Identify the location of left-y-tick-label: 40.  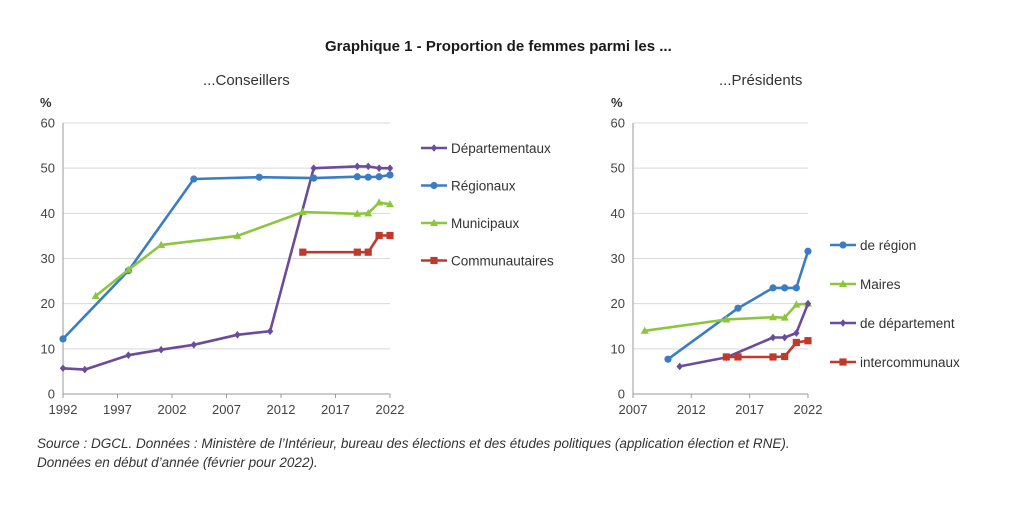
(48, 213).